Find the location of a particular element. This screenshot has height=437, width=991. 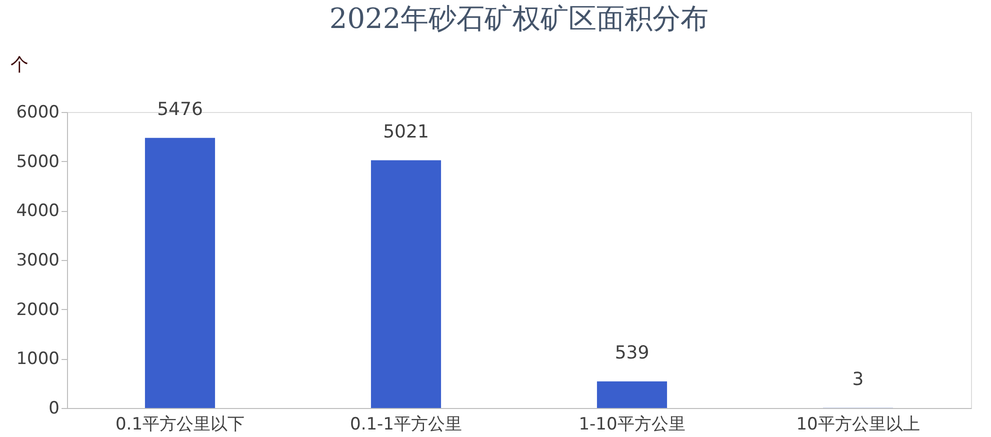

y-tick-label: 1000 is located at coordinates (38, 359).